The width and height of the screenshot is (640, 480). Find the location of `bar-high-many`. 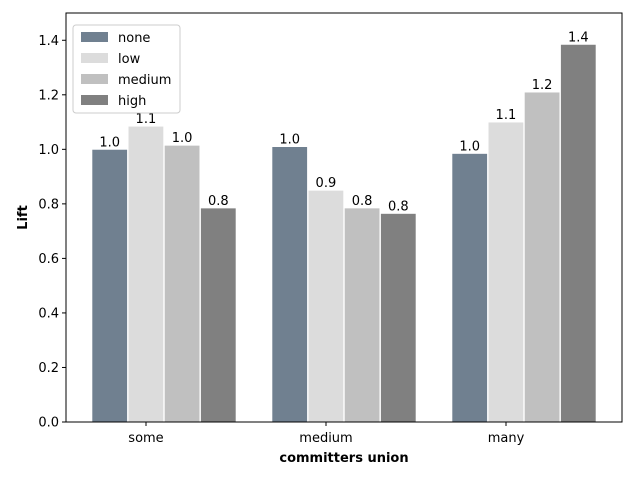

bar-high-many is located at coordinates (578, 233).